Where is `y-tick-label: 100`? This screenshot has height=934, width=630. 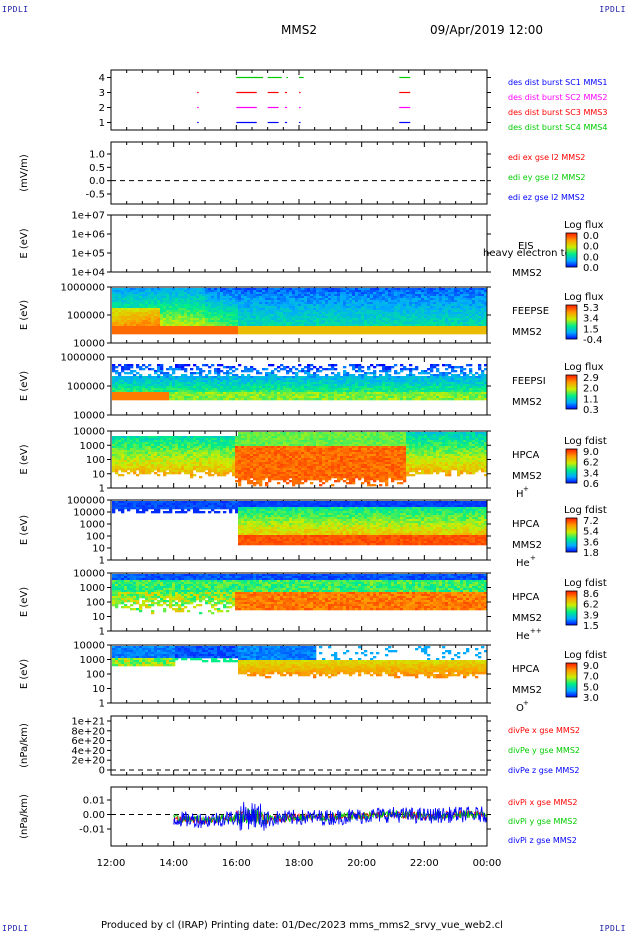
y-tick-label: 100 is located at coordinates (95, 603).